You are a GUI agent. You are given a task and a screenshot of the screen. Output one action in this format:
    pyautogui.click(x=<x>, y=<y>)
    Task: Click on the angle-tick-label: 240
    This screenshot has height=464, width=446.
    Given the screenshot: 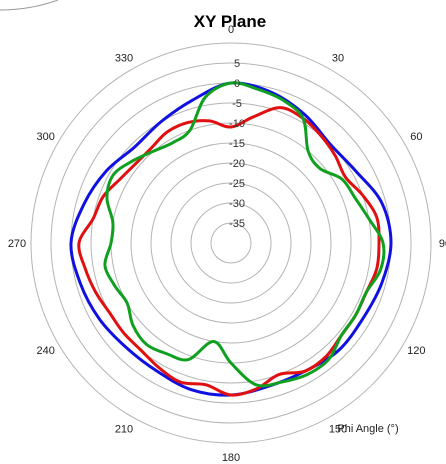 What is the action you would take?
    pyautogui.click(x=45, y=351)
    